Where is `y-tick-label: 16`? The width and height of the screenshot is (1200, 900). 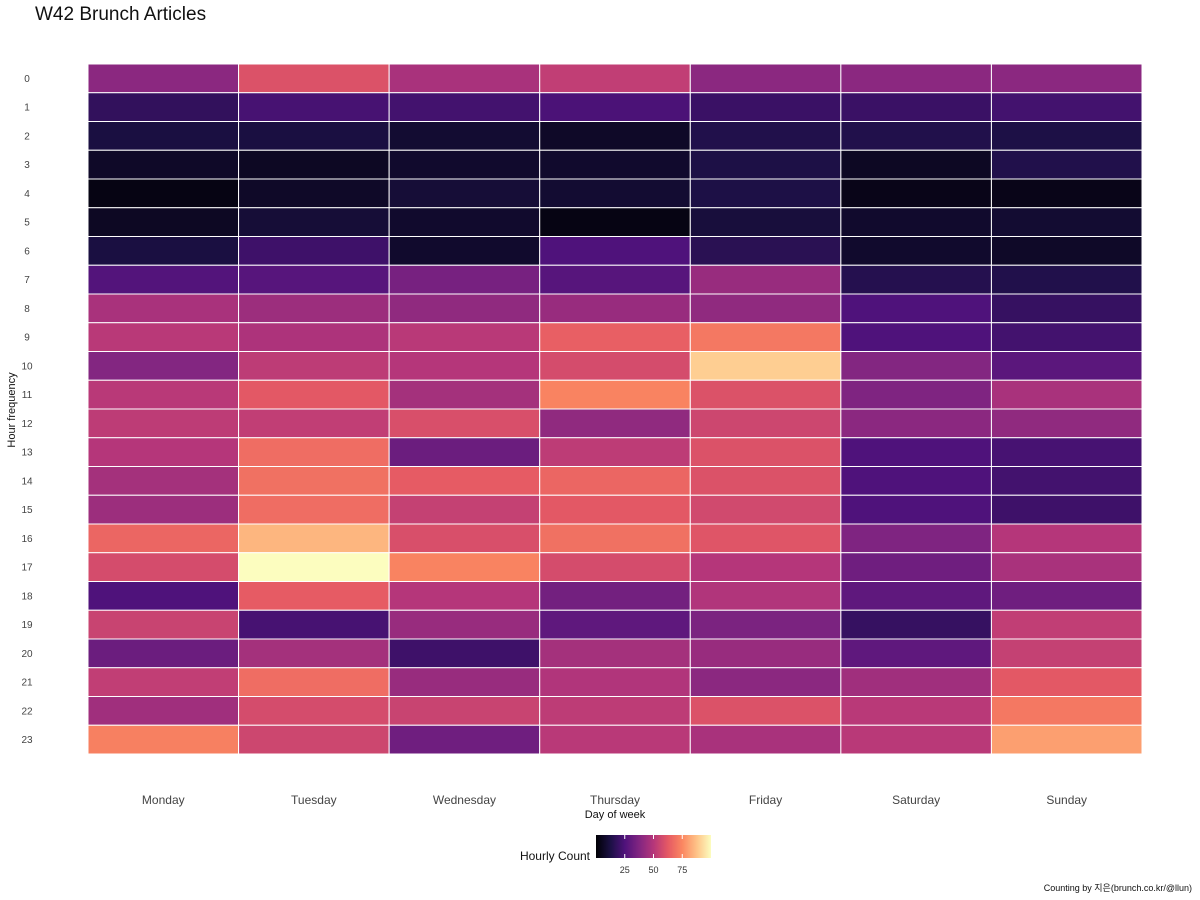
y-tick-label: 16 is located at coordinates (27, 539).